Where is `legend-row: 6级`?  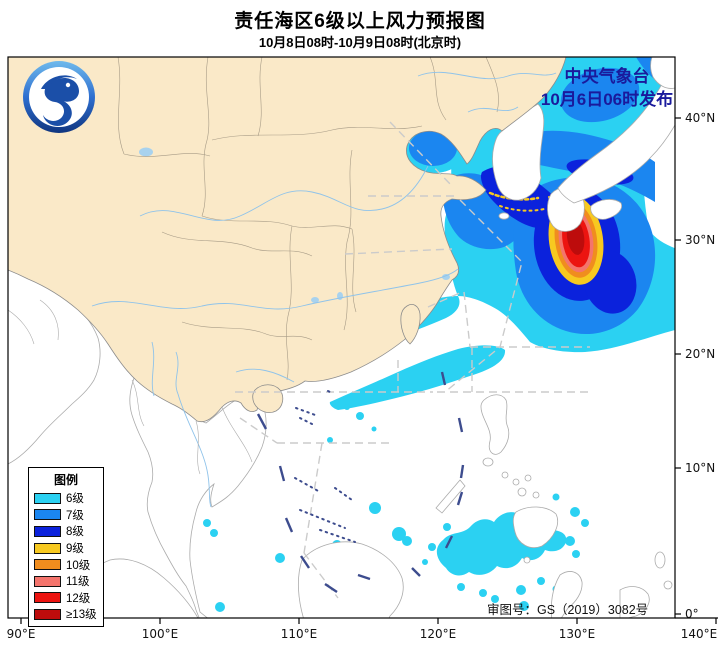 legend-row: 6级 is located at coordinates (66, 498).